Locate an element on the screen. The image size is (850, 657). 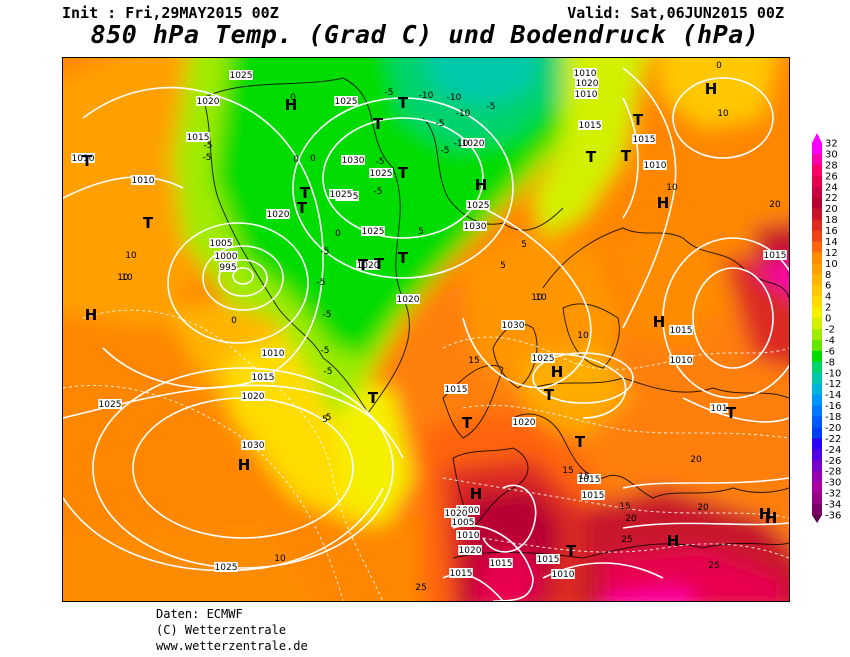
legend-tick-label: -12 is located at coordinates (833, 384).